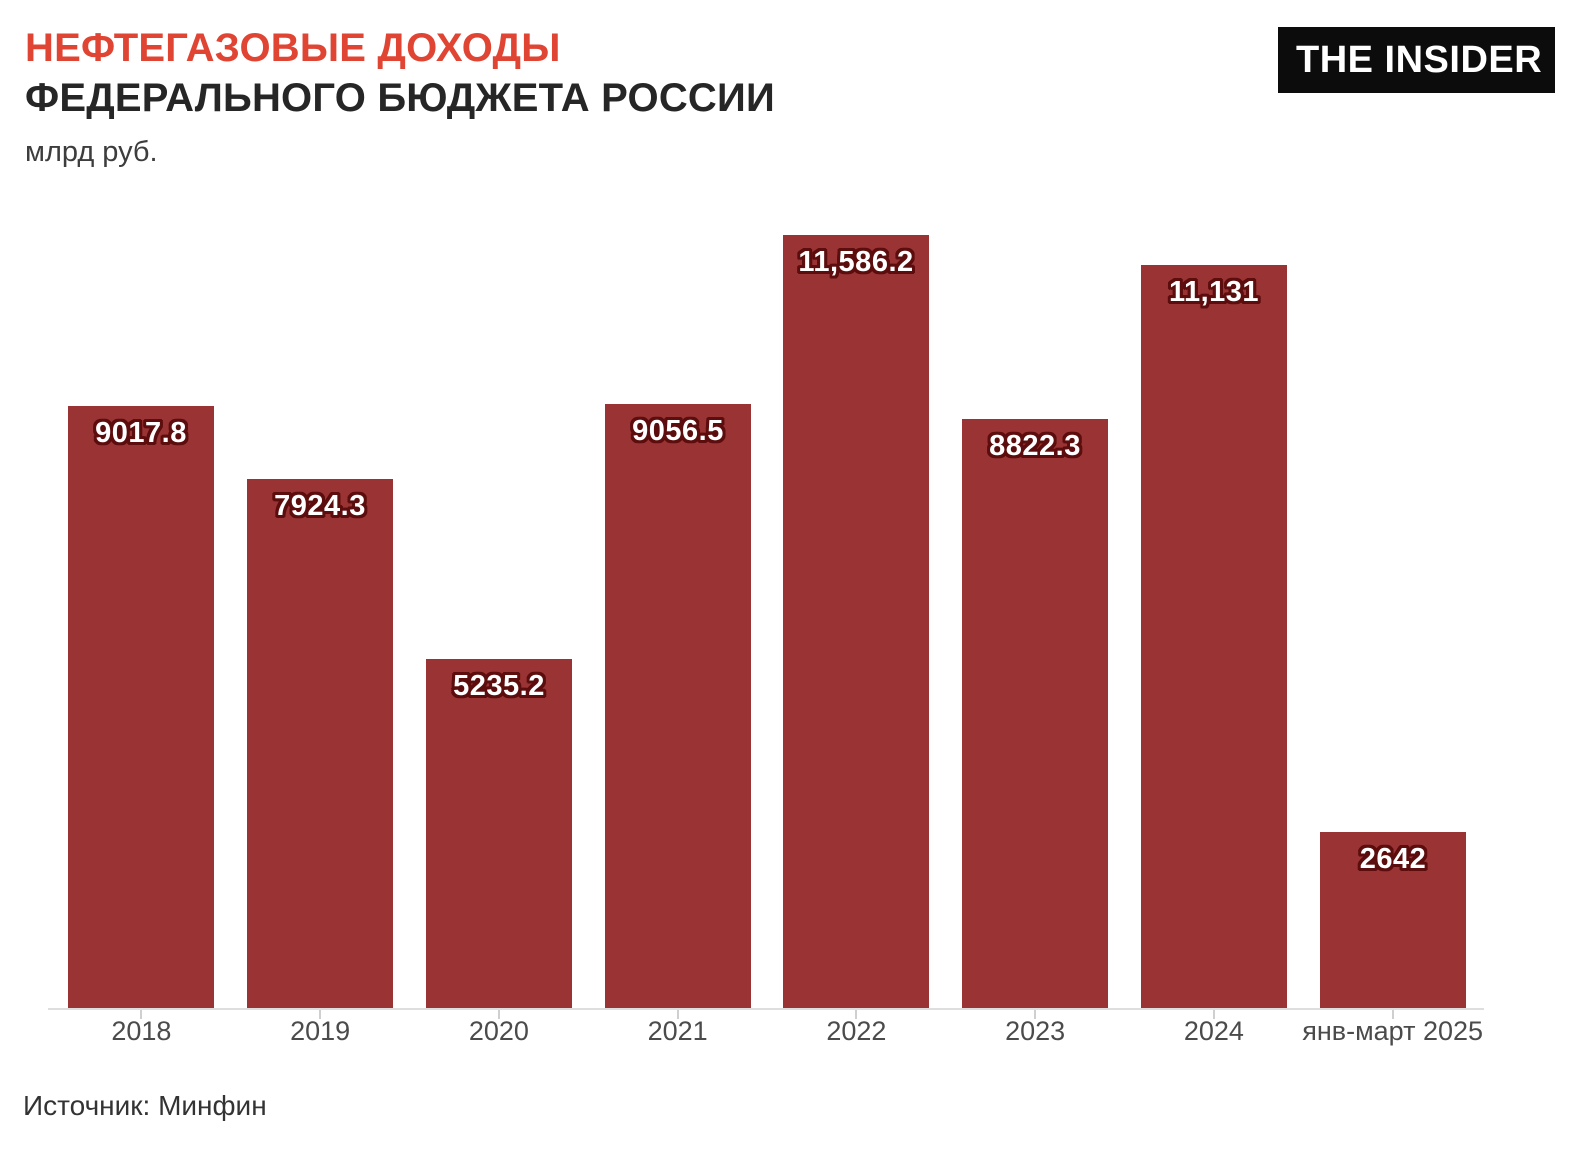 The height and width of the screenshot is (1150, 1588). Describe the element at coordinates (856, 1031) in the screenshot. I see `x-axis-label-2022: 2022` at that location.